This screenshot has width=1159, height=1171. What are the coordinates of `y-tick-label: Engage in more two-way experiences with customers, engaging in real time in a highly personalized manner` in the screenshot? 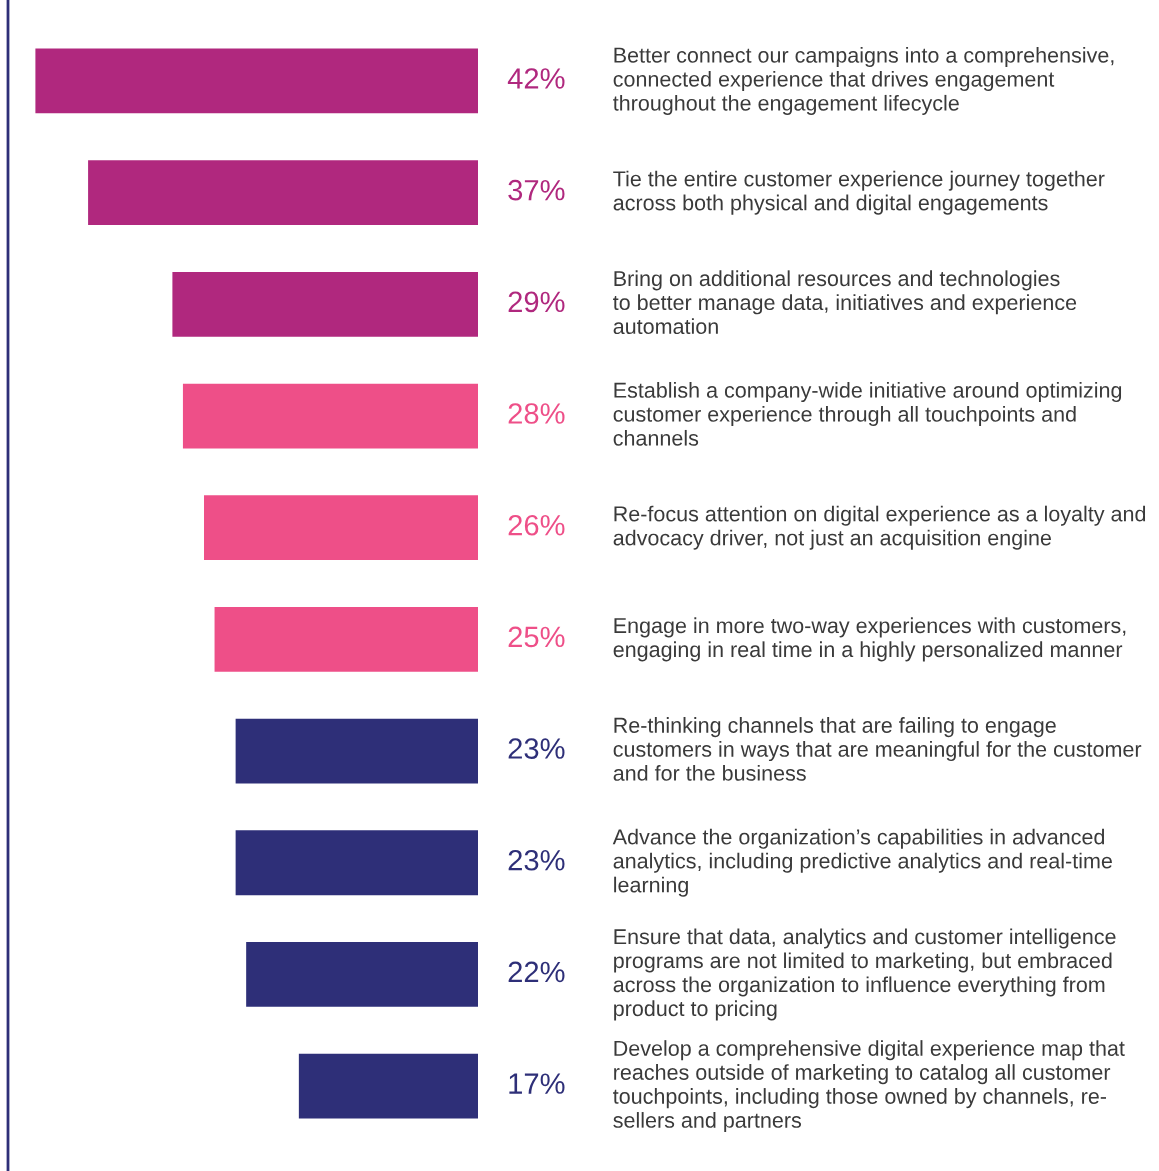 It's located at (869, 639).